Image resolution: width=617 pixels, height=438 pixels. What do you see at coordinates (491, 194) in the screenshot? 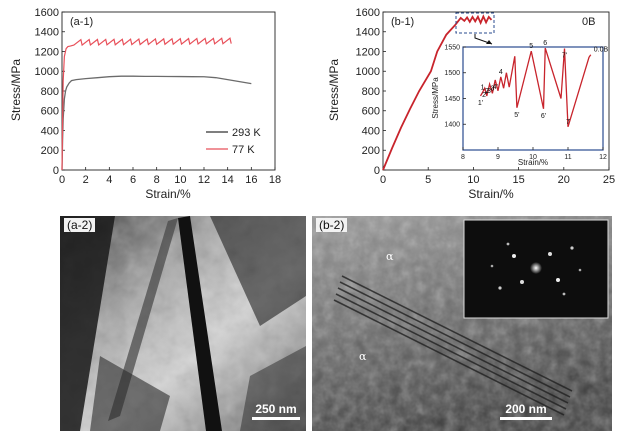
I see `b1-x-axis-label: Strain/%` at bounding box center [491, 194].